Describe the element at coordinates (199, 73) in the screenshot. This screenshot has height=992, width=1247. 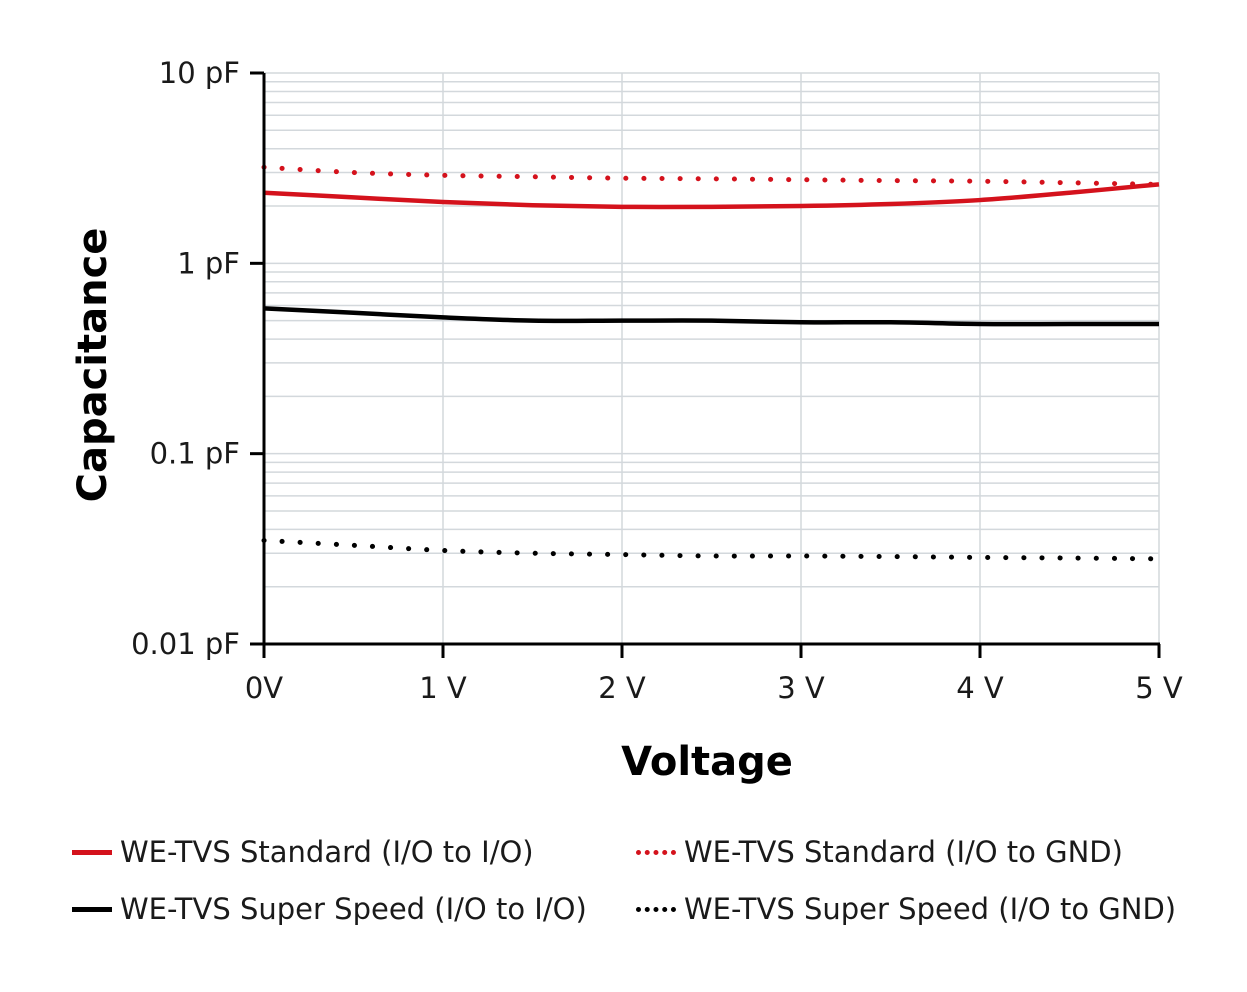
I see `y-tick-label: 10 pF` at that location.